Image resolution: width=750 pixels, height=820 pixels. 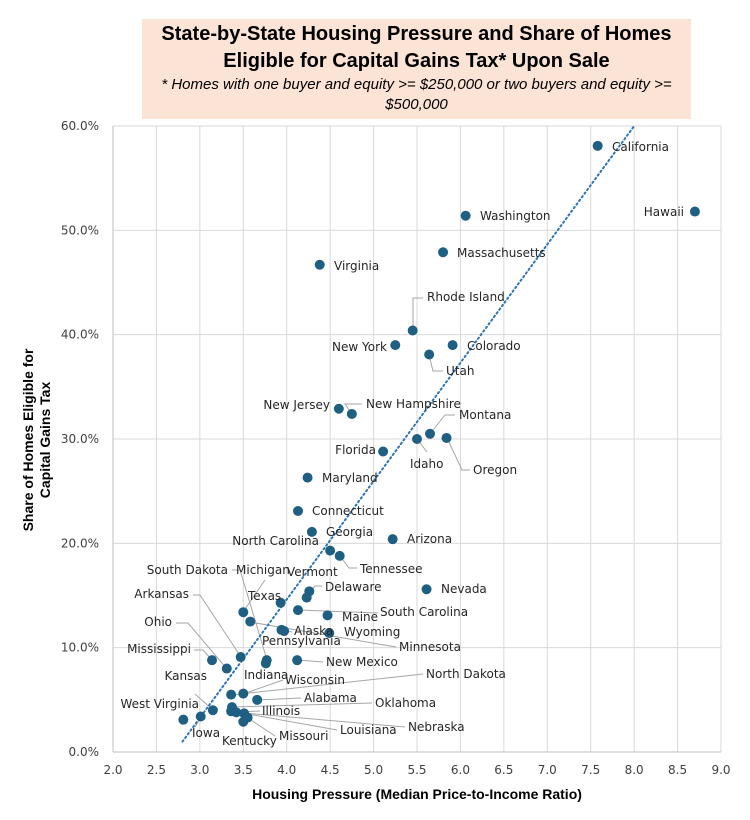 What do you see at coordinates (355, 450) in the screenshot?
I see `data-label: Florida` at bounding box center [355, 450].